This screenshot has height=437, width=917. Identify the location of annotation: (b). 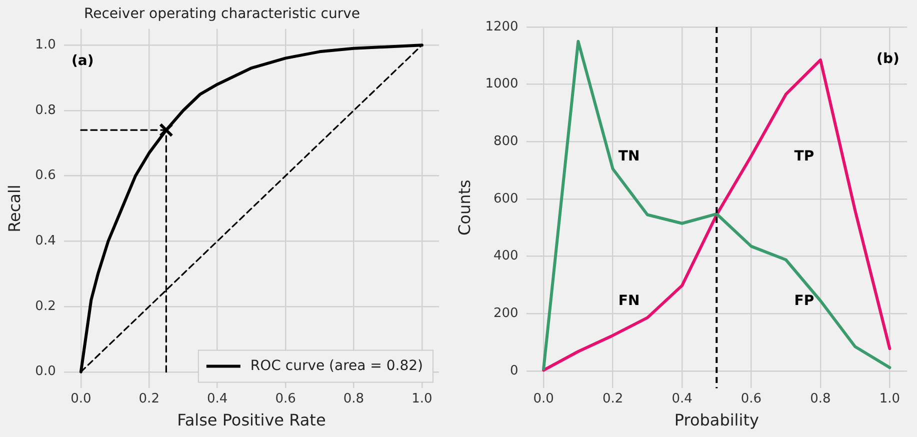
(888, 59).